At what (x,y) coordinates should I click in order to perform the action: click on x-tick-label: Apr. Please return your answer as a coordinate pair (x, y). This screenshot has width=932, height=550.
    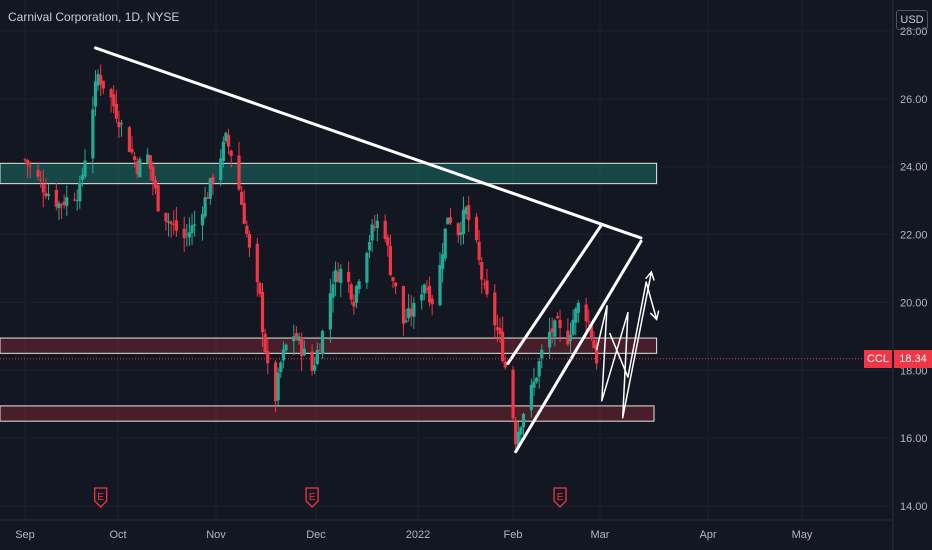
    Looking at the image, I should click on (707, 535).